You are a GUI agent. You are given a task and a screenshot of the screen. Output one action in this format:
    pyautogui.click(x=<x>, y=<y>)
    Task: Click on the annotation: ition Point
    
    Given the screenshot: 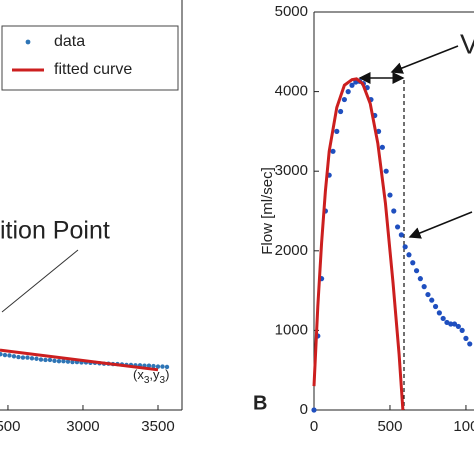 What is the action you would take?
    pyautogui.click(x=55, y=231)
    